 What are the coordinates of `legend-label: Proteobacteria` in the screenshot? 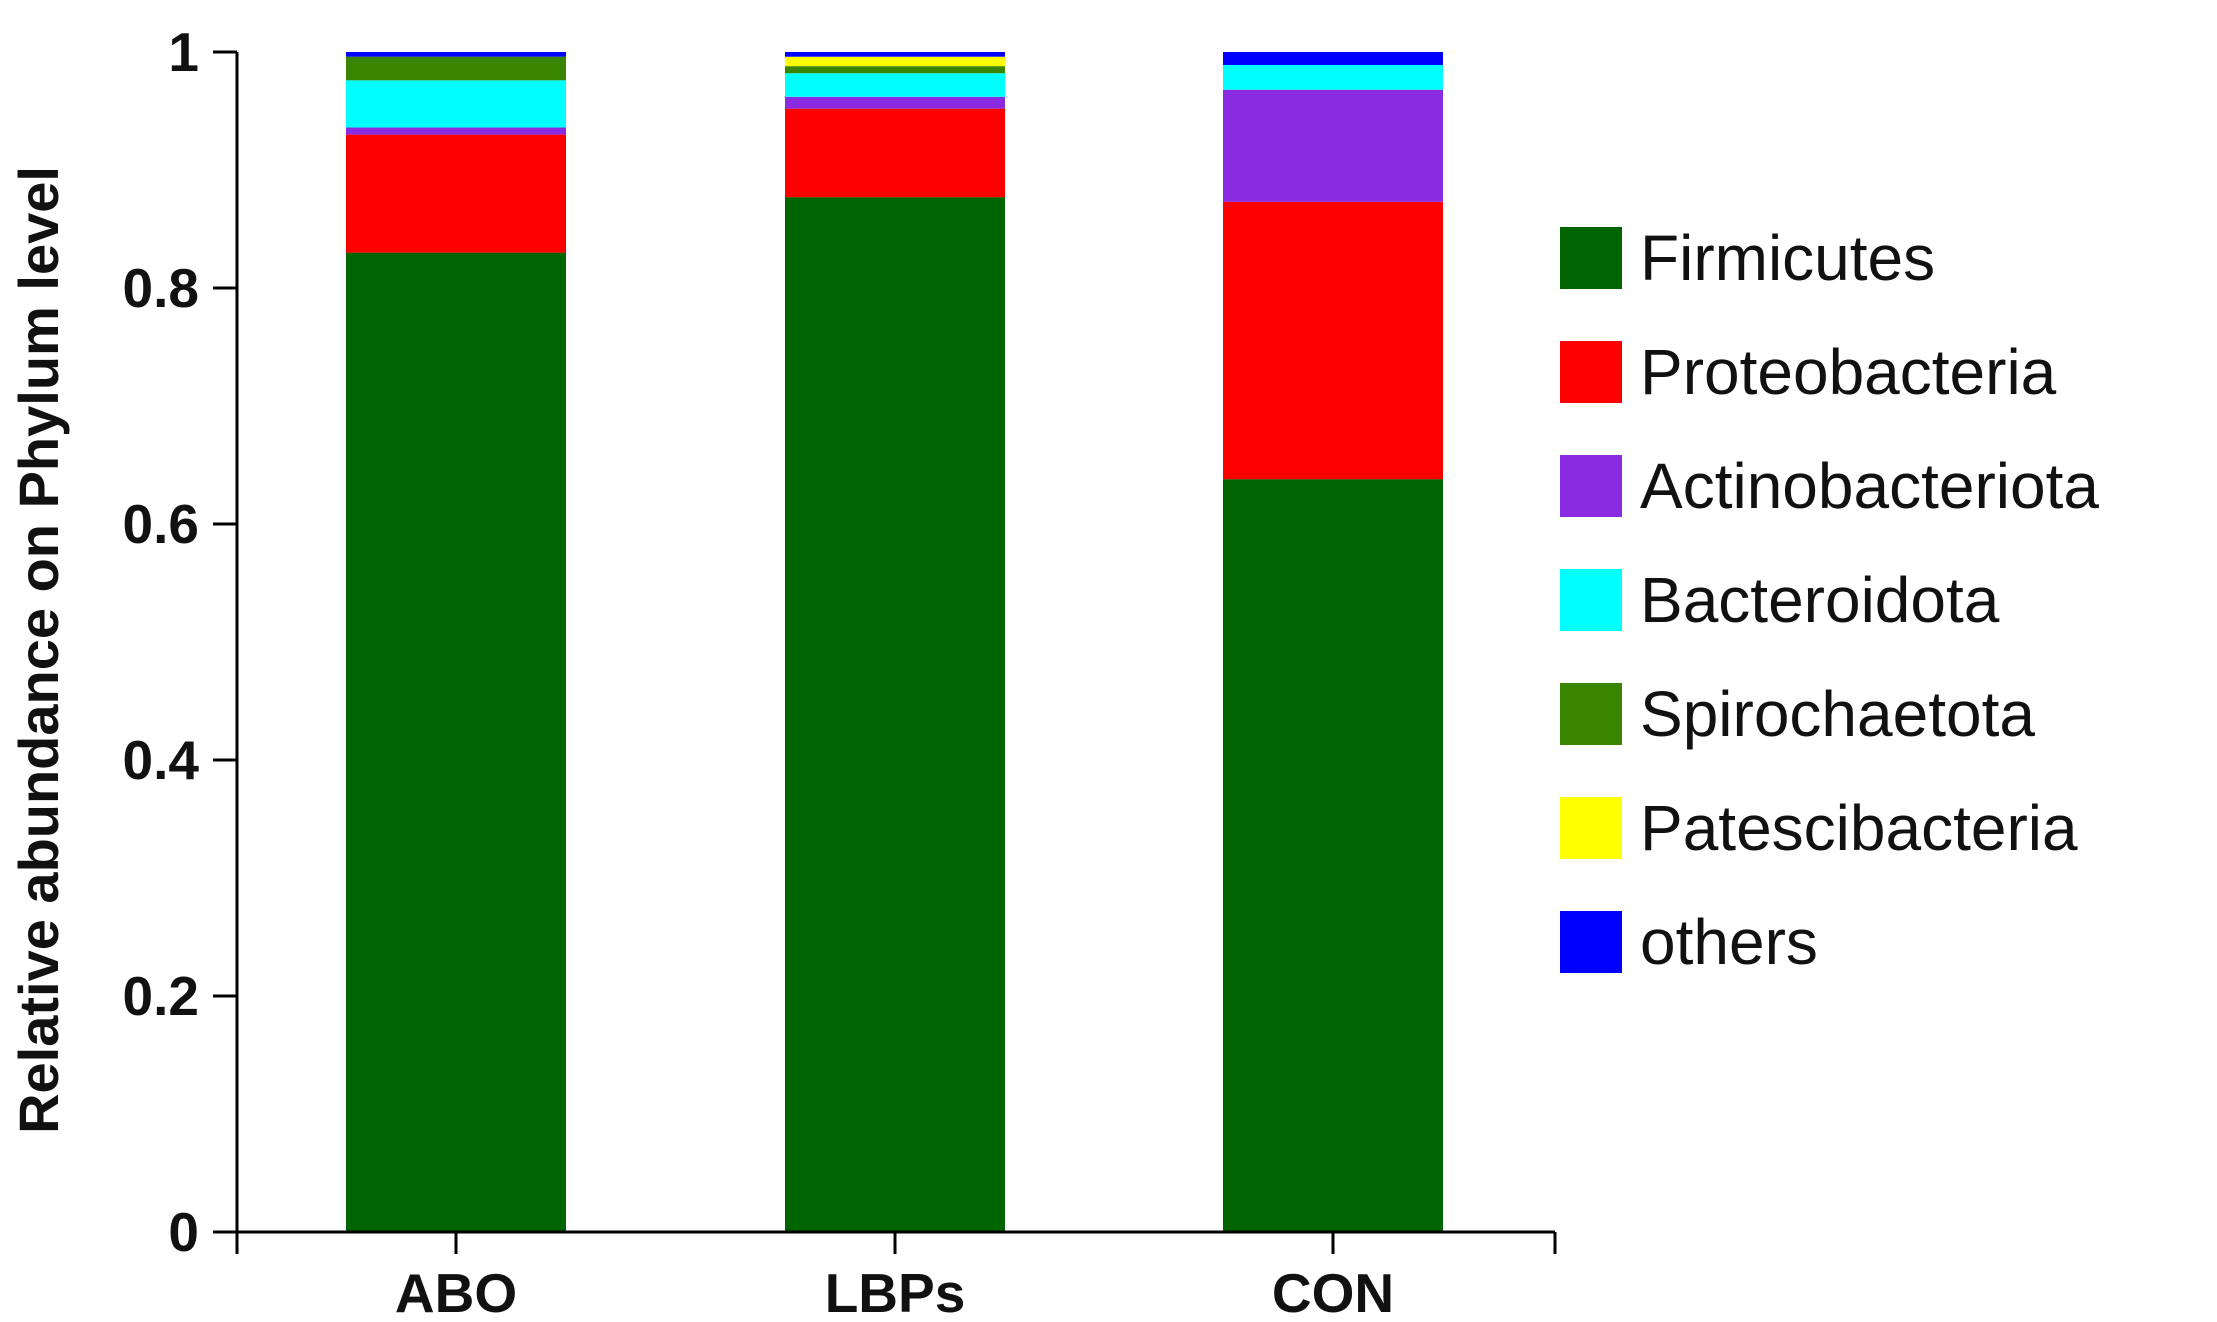 It's located at (1848, 372).